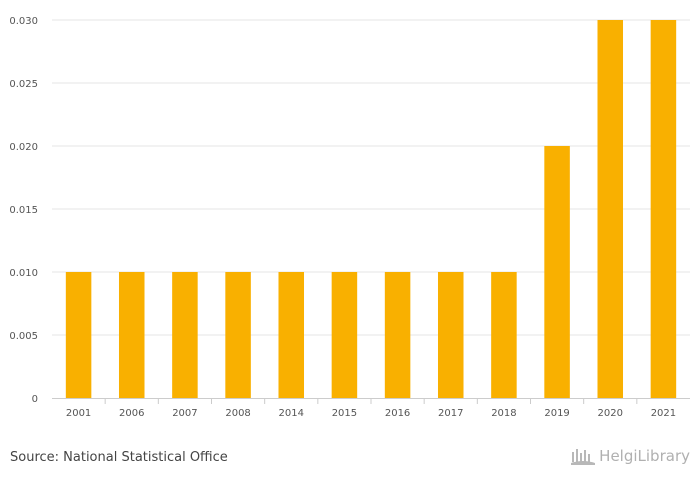  Describe the element at coordinates (185, 335) in the screenshot. I see `bar-2007` at that location.